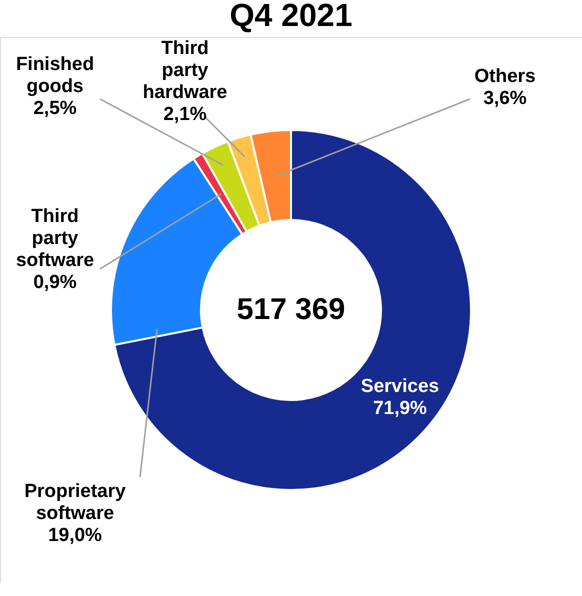  Describe the element at coordinates (55, 238) in the screenshot. I see `slice-label: Third party software` at that location.